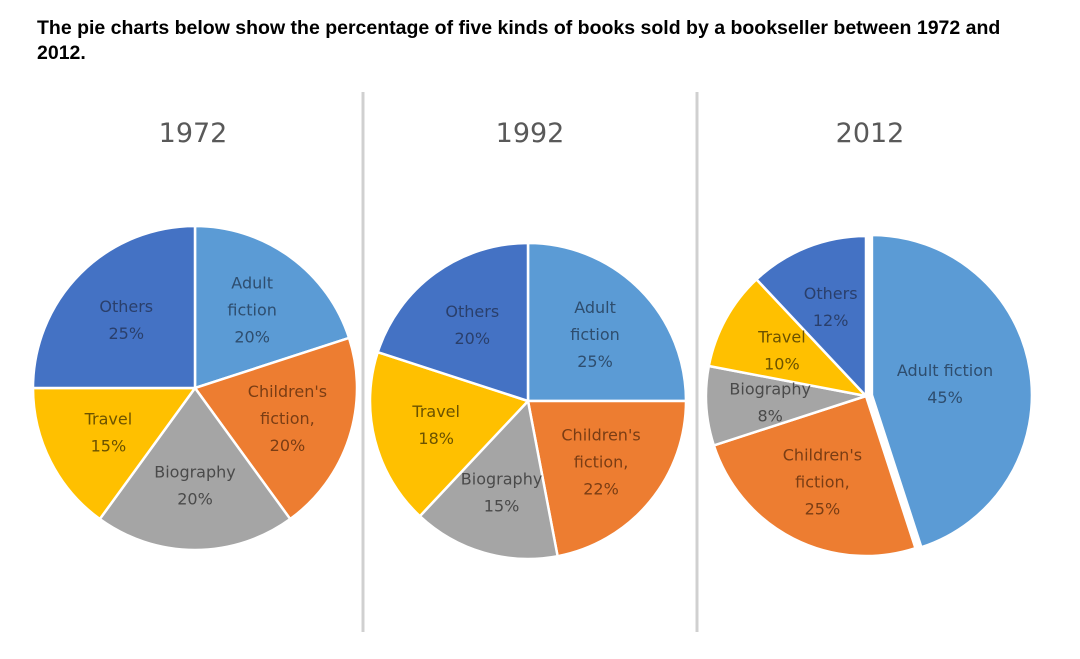 The width and height of the screenshot is (1080, 659). I want to click on slice-label-line: 12%, so click(831, 320).